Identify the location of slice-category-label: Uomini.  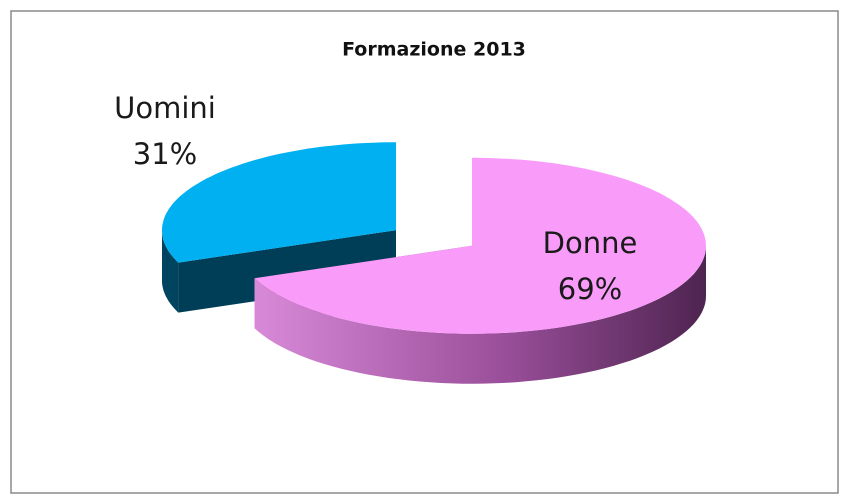
(165, 108).